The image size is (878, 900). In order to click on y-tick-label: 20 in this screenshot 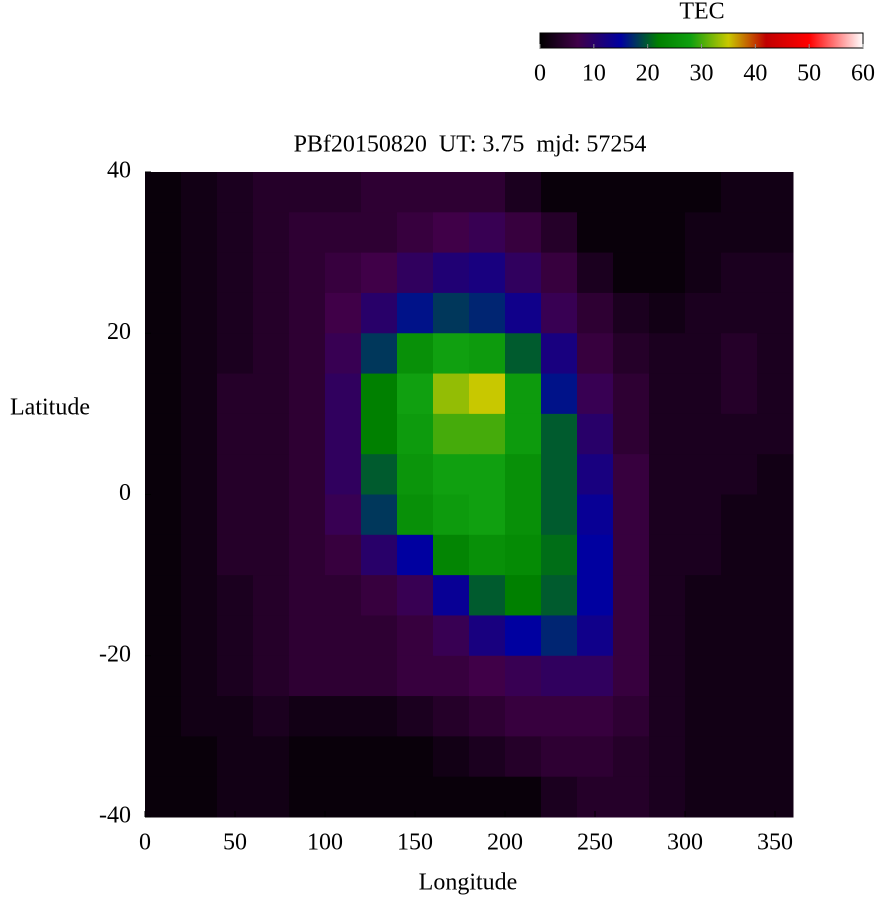, I will do `click(119, 332)`.